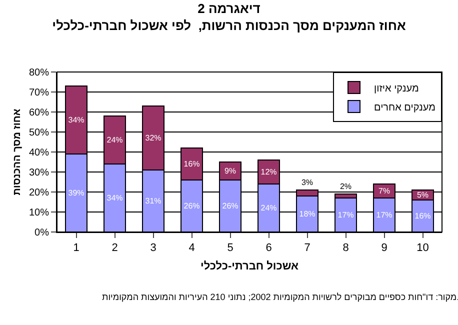 This screenshot has height=325, width=458. What do you see at coordinates (384, 248) in the screenshot?
I see `x-tick-label: 9` at bounding box center [384, 248].